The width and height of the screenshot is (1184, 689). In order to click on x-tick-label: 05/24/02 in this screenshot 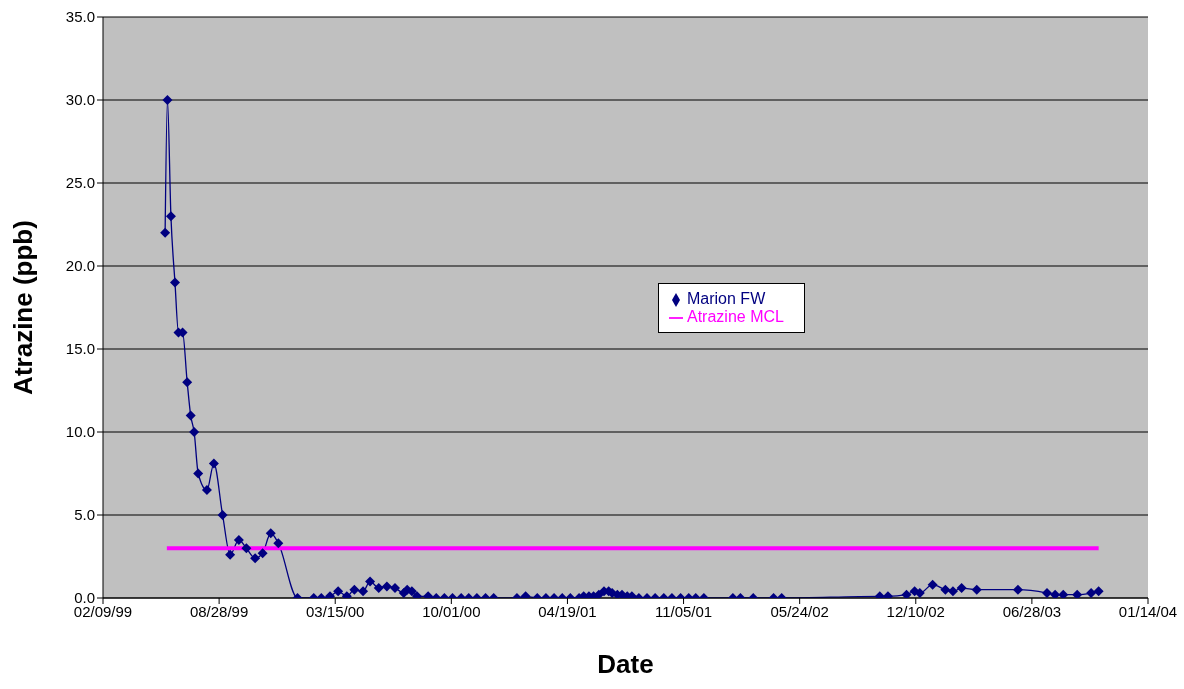, I will do `click(799, 611)`.